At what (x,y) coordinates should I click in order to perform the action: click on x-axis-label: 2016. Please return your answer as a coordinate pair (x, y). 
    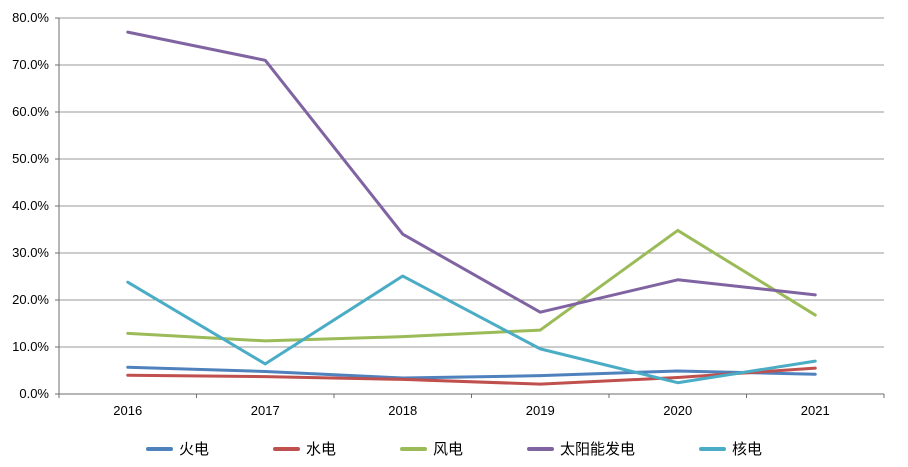
    Looking at the image, I should click on (128, 410).